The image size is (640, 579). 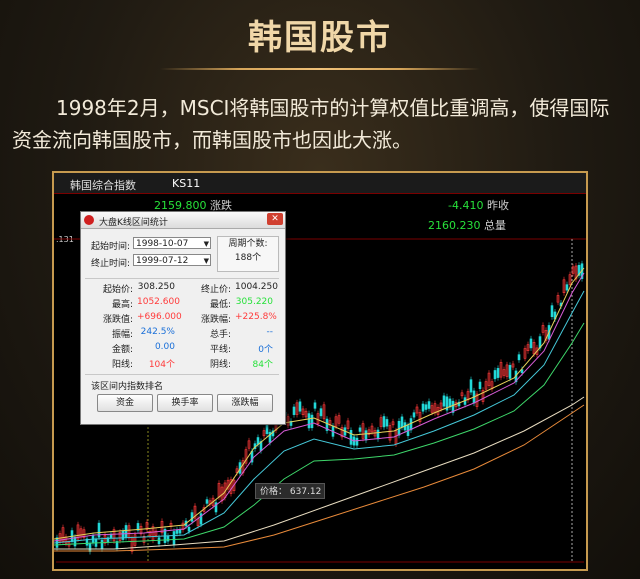 What do you see at coordinates (122, 365) in the screenshot?
I see `stat-label: 阳线:` at bounding box center [122, 365].